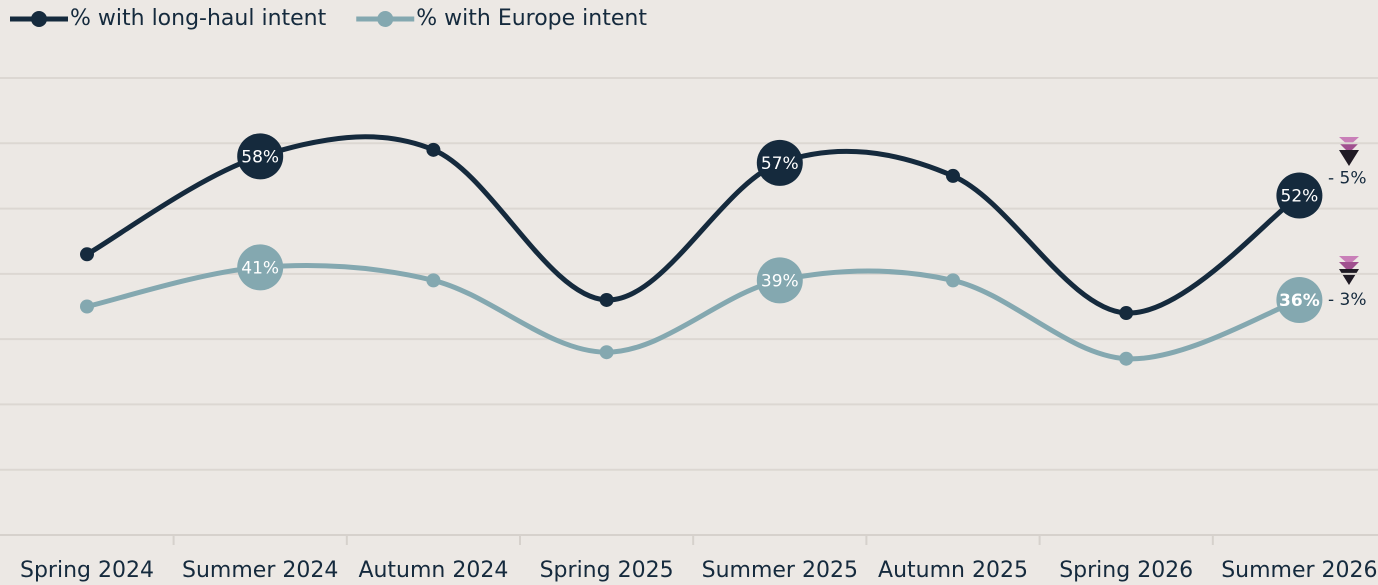  Describe the element at coordinates (198, 18) in the screenshot. I see `legend-label: % with long-haul intent` at that location.